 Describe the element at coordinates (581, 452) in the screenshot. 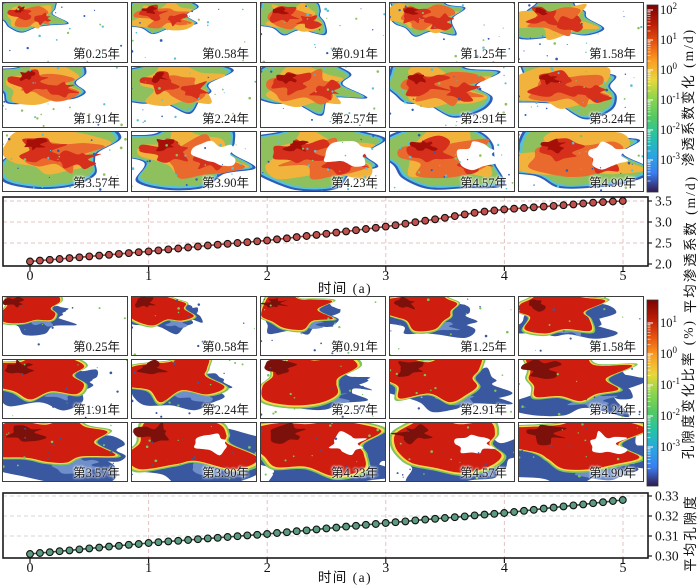

I see `porosity-snapshot-panel: 第4.90年` at that location.